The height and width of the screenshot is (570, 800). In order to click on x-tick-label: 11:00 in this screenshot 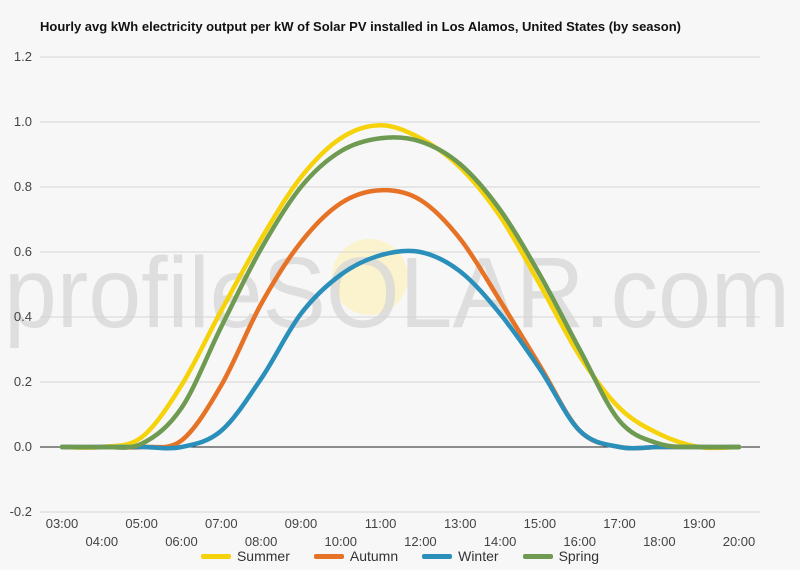, I will do `click(381, 523)`.